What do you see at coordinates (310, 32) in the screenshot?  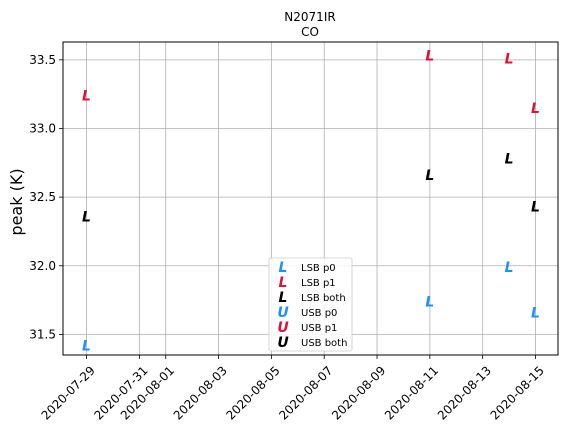 I see `chart-subtitle: CO` at bounding box center [310, 32].